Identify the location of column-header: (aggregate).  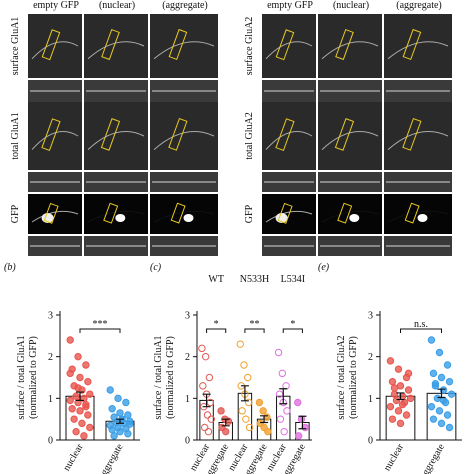
(185, 5).